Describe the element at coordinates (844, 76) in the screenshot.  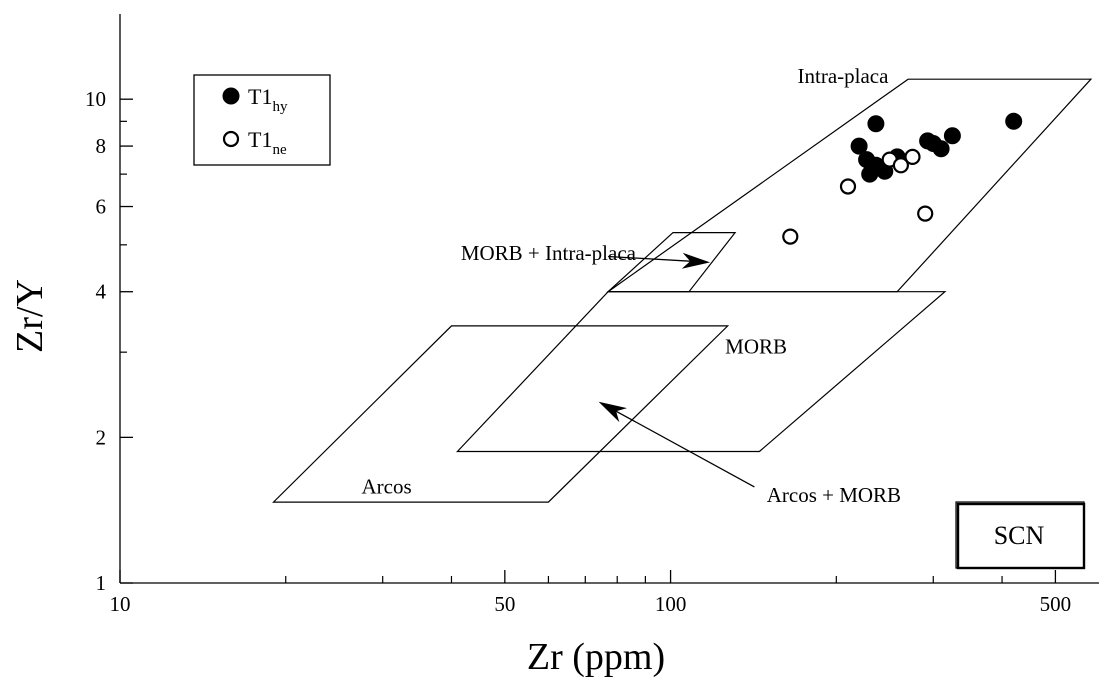
I see `field-label: Intra-placa` at that location.